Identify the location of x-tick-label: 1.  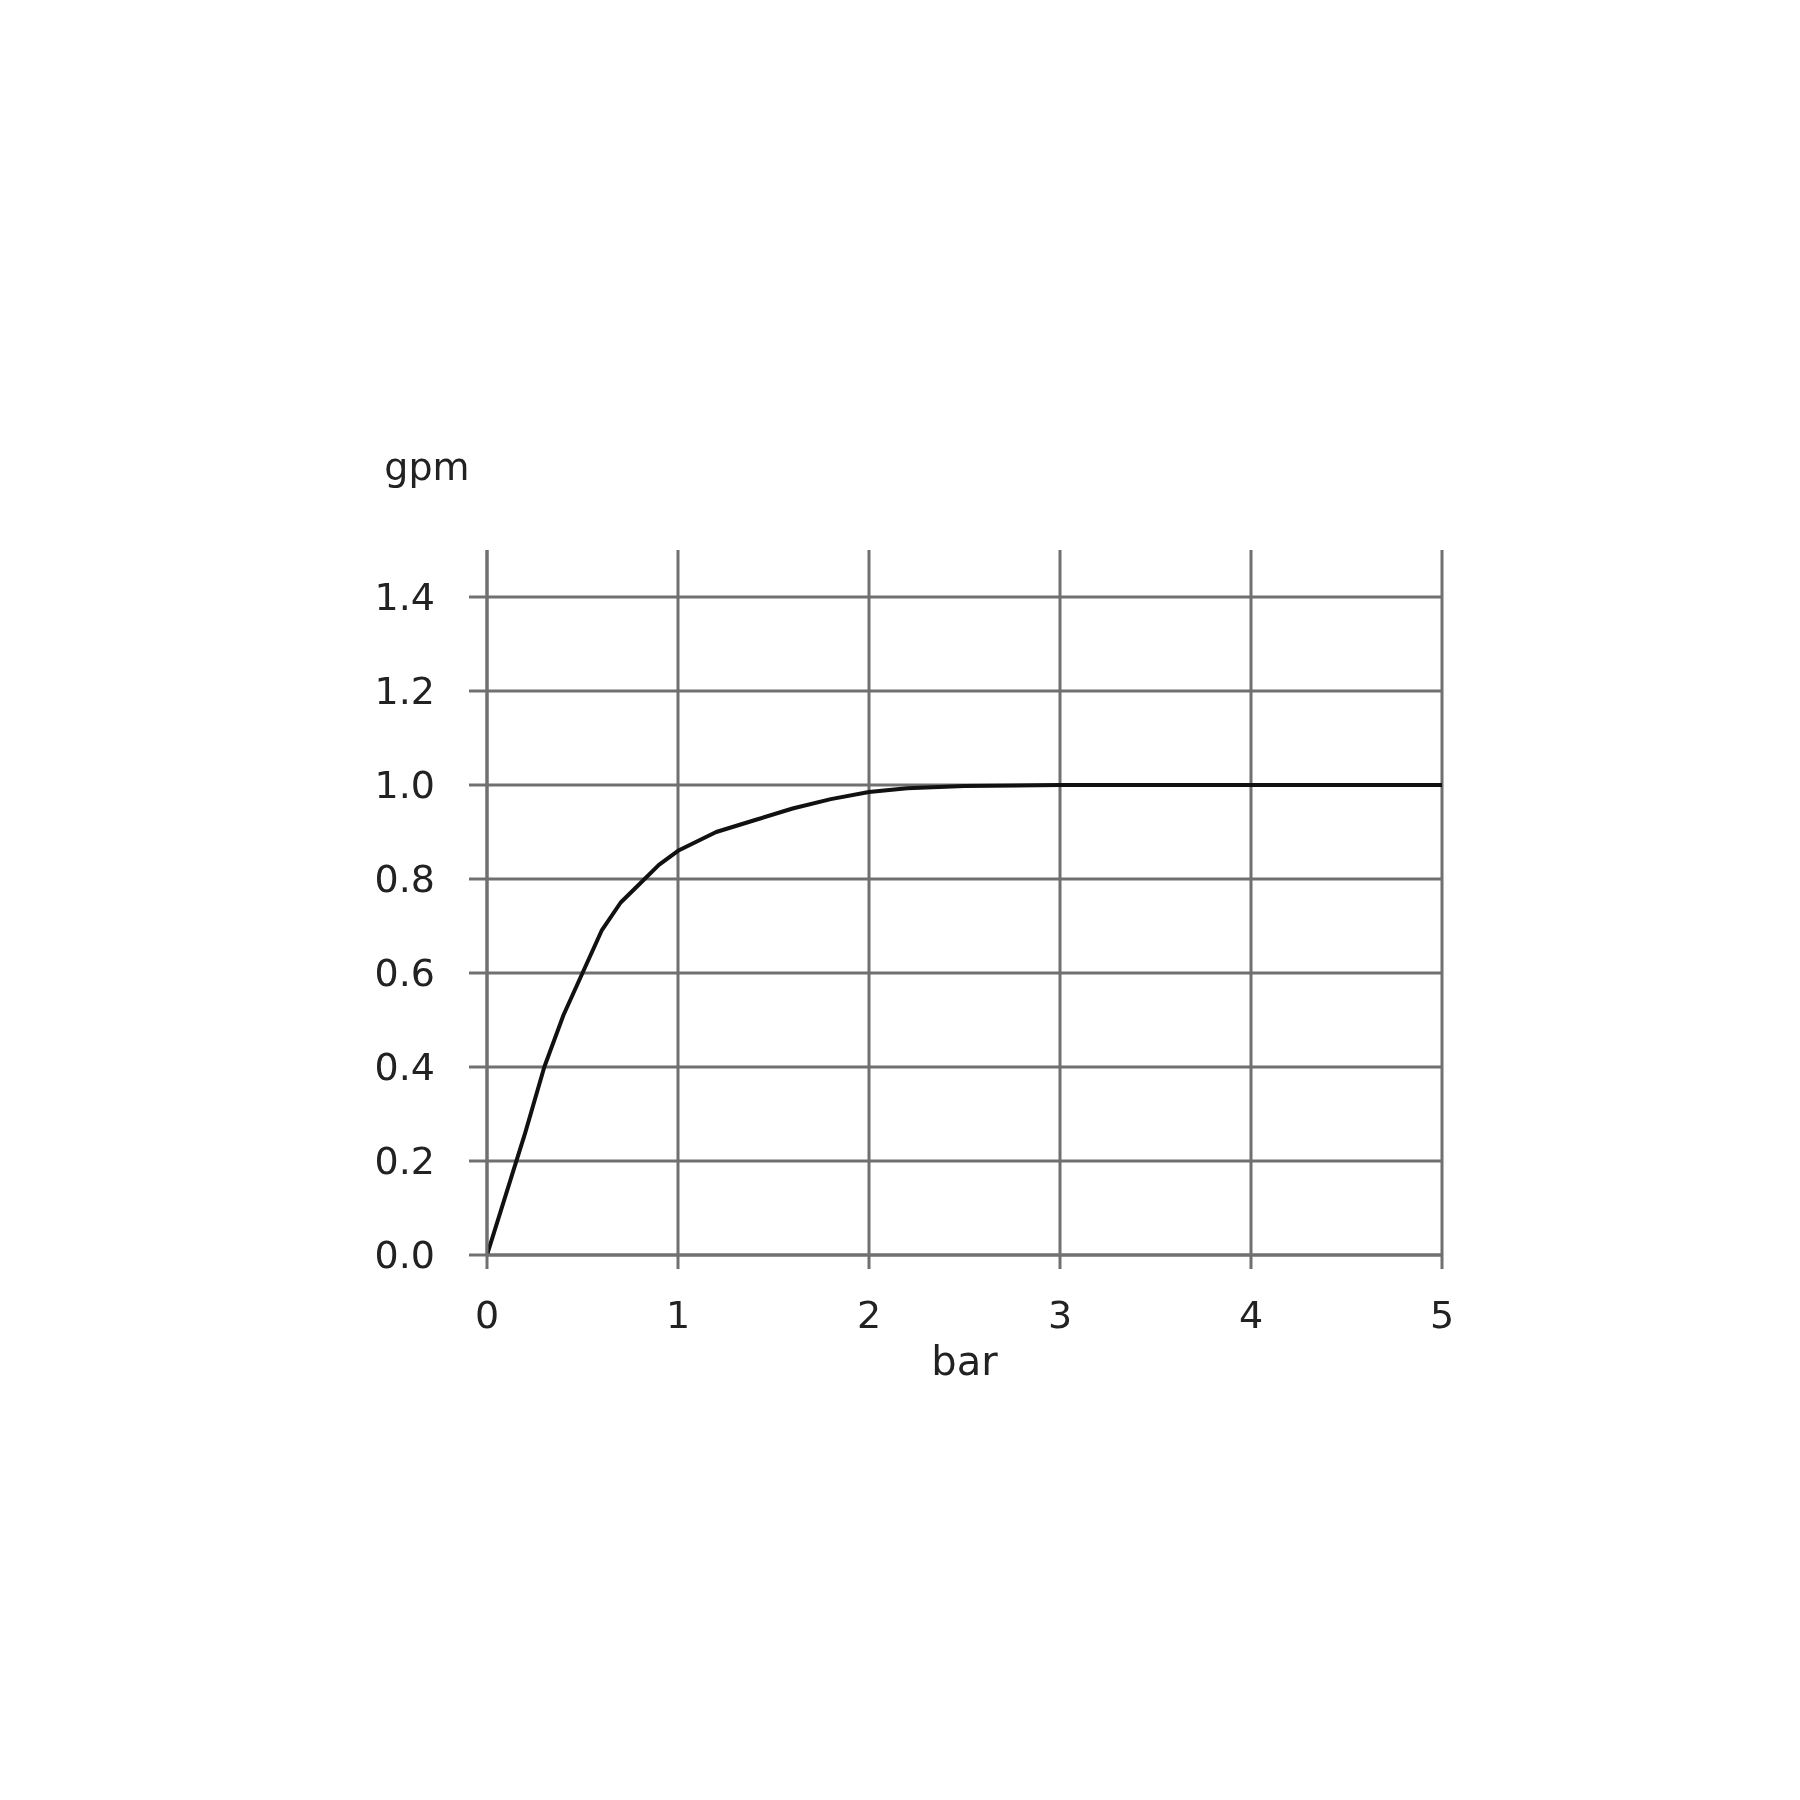
(678, 1314).